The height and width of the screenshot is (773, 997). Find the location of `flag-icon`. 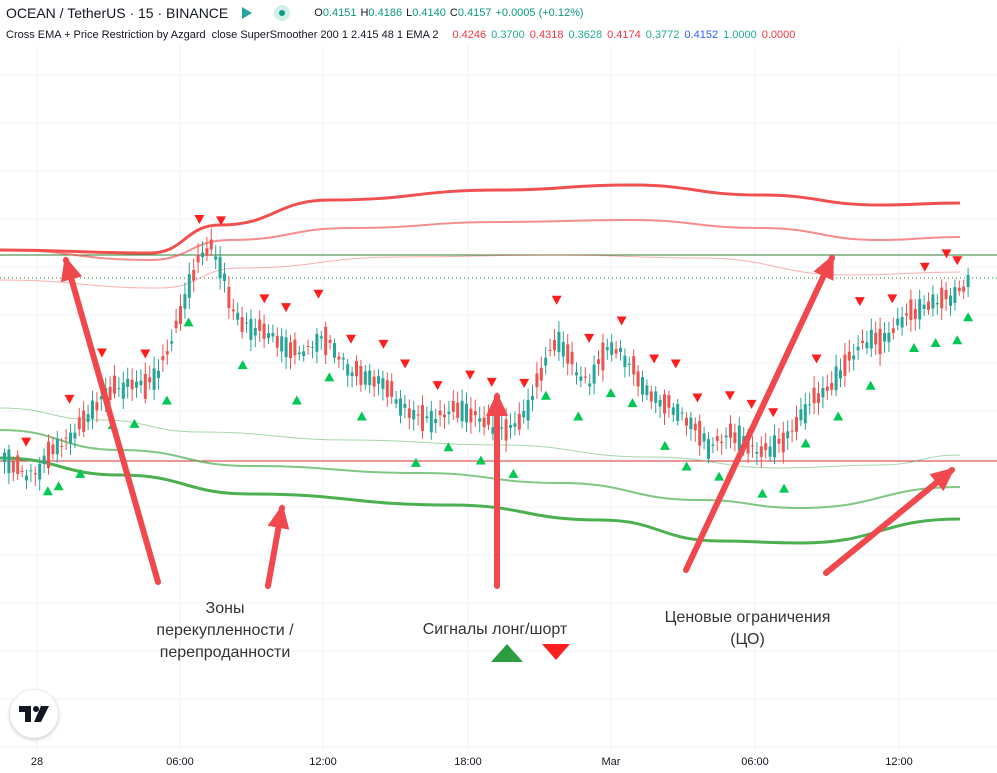

flag-icon is located at coordinates (247, 13).